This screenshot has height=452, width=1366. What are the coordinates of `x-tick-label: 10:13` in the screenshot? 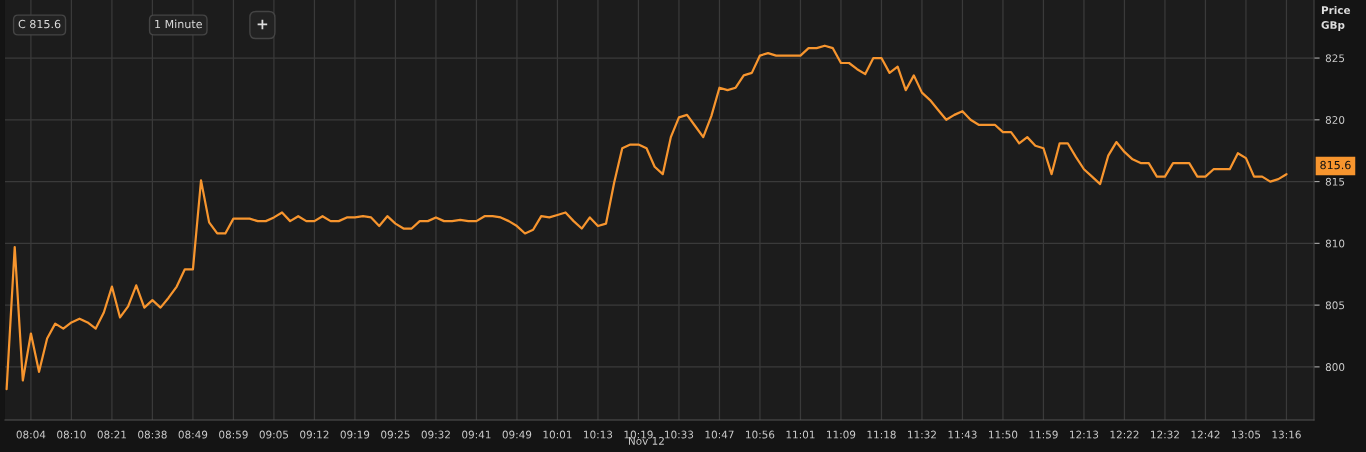 It's located at (598, 434).